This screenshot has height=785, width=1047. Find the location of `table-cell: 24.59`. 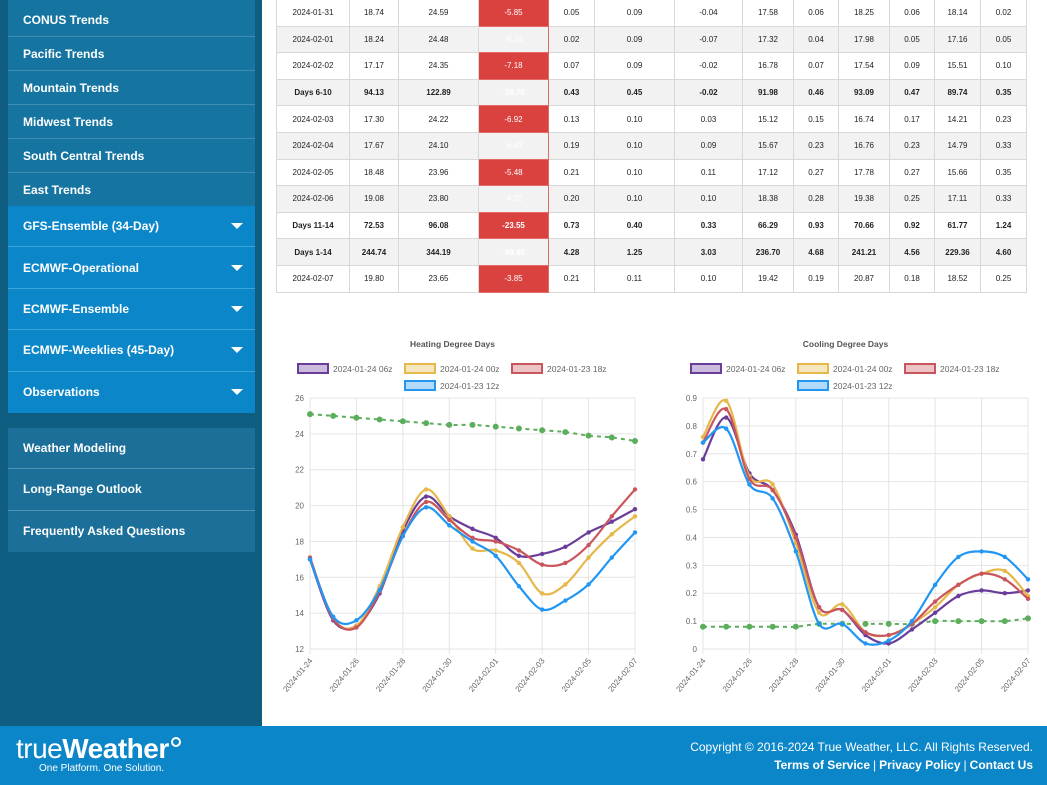

table-cell: 24.59 is located at coordinates (438, 13).